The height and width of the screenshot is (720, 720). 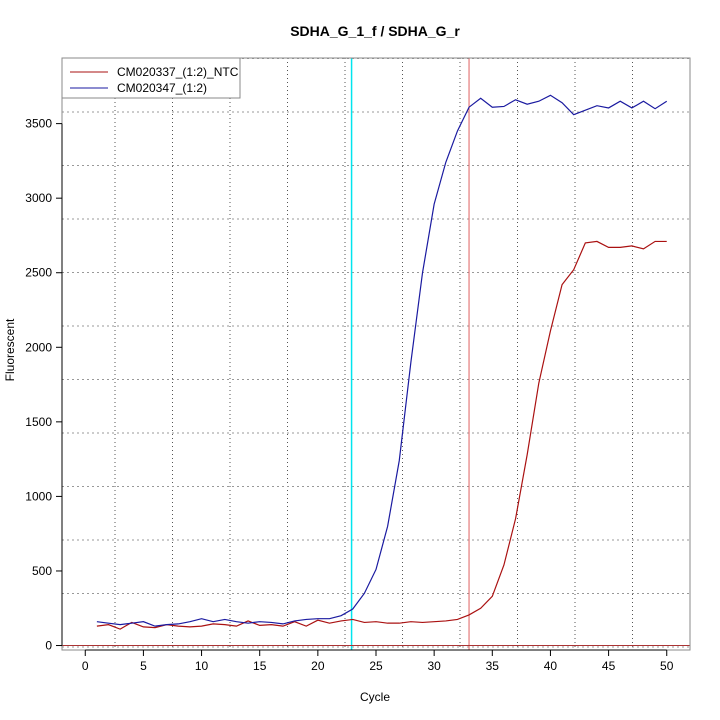 What do you see at coordinates (260, 666) in the screenshot?
I see `x-tick-label: 15` at bounding box center [260, 666].